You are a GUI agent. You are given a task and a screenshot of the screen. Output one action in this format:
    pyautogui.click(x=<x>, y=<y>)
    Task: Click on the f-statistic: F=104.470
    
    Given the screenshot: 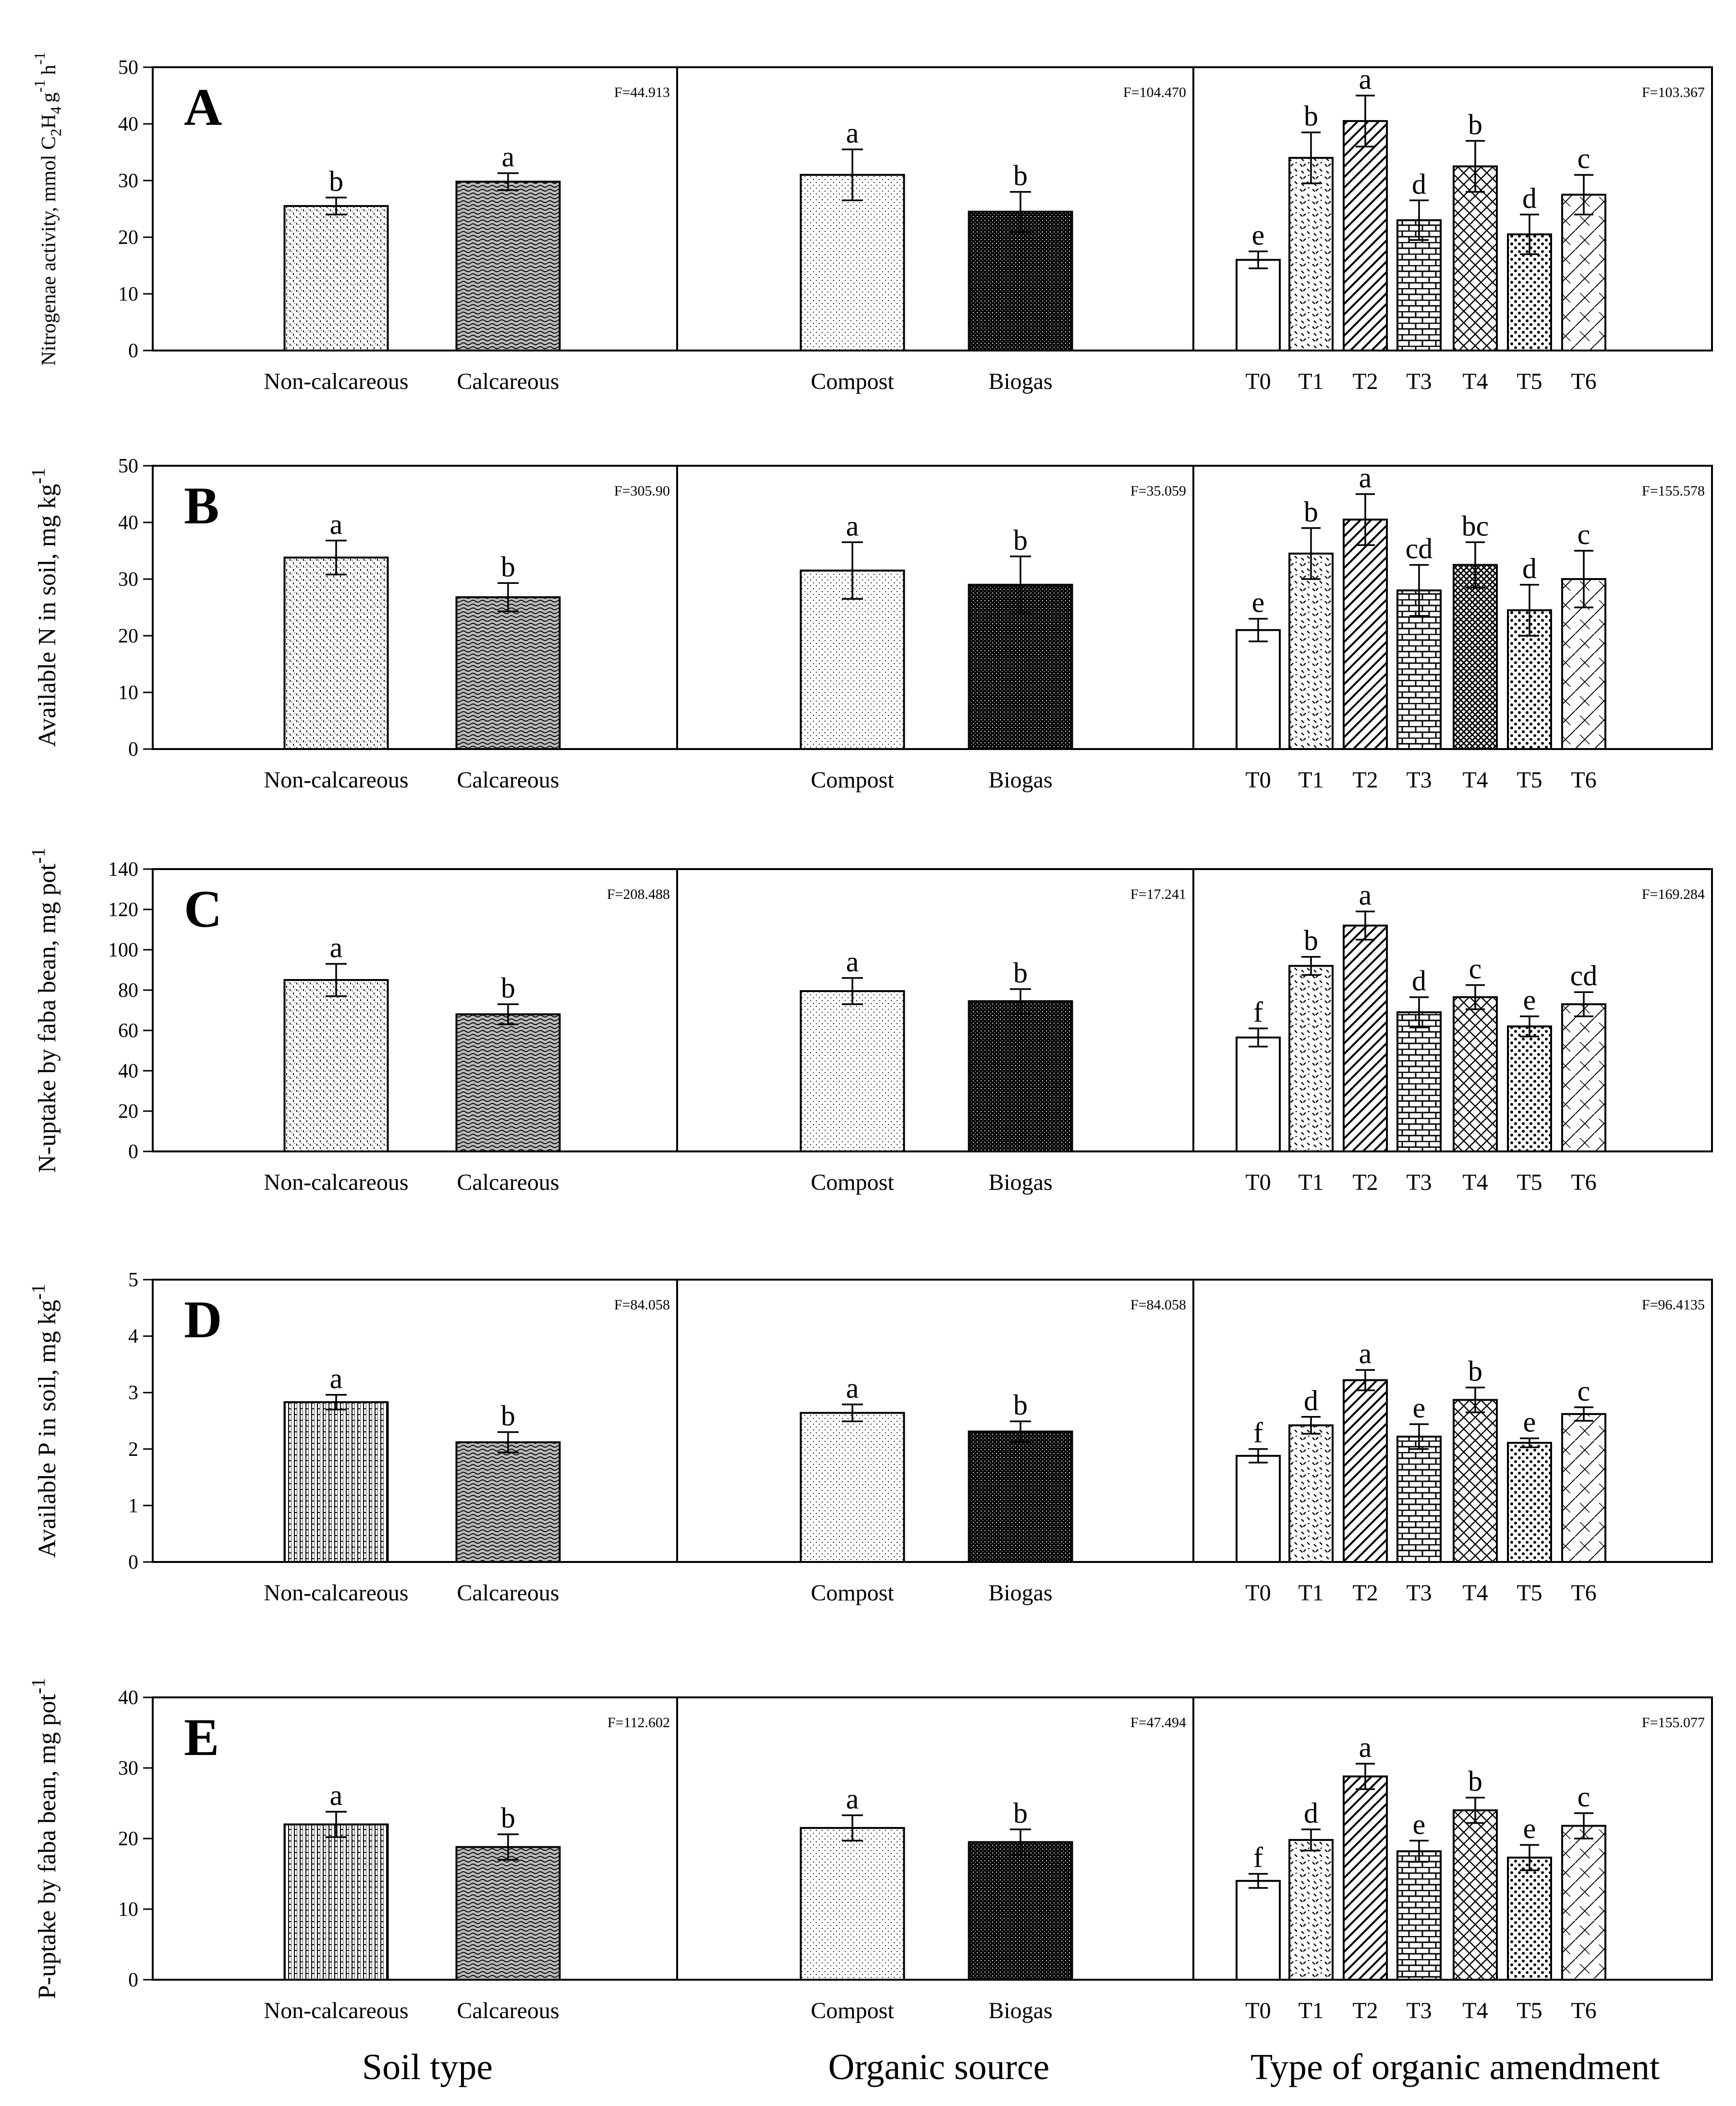 What is the action you would take?
    pyautogui.click(x=1154, y=92)
    